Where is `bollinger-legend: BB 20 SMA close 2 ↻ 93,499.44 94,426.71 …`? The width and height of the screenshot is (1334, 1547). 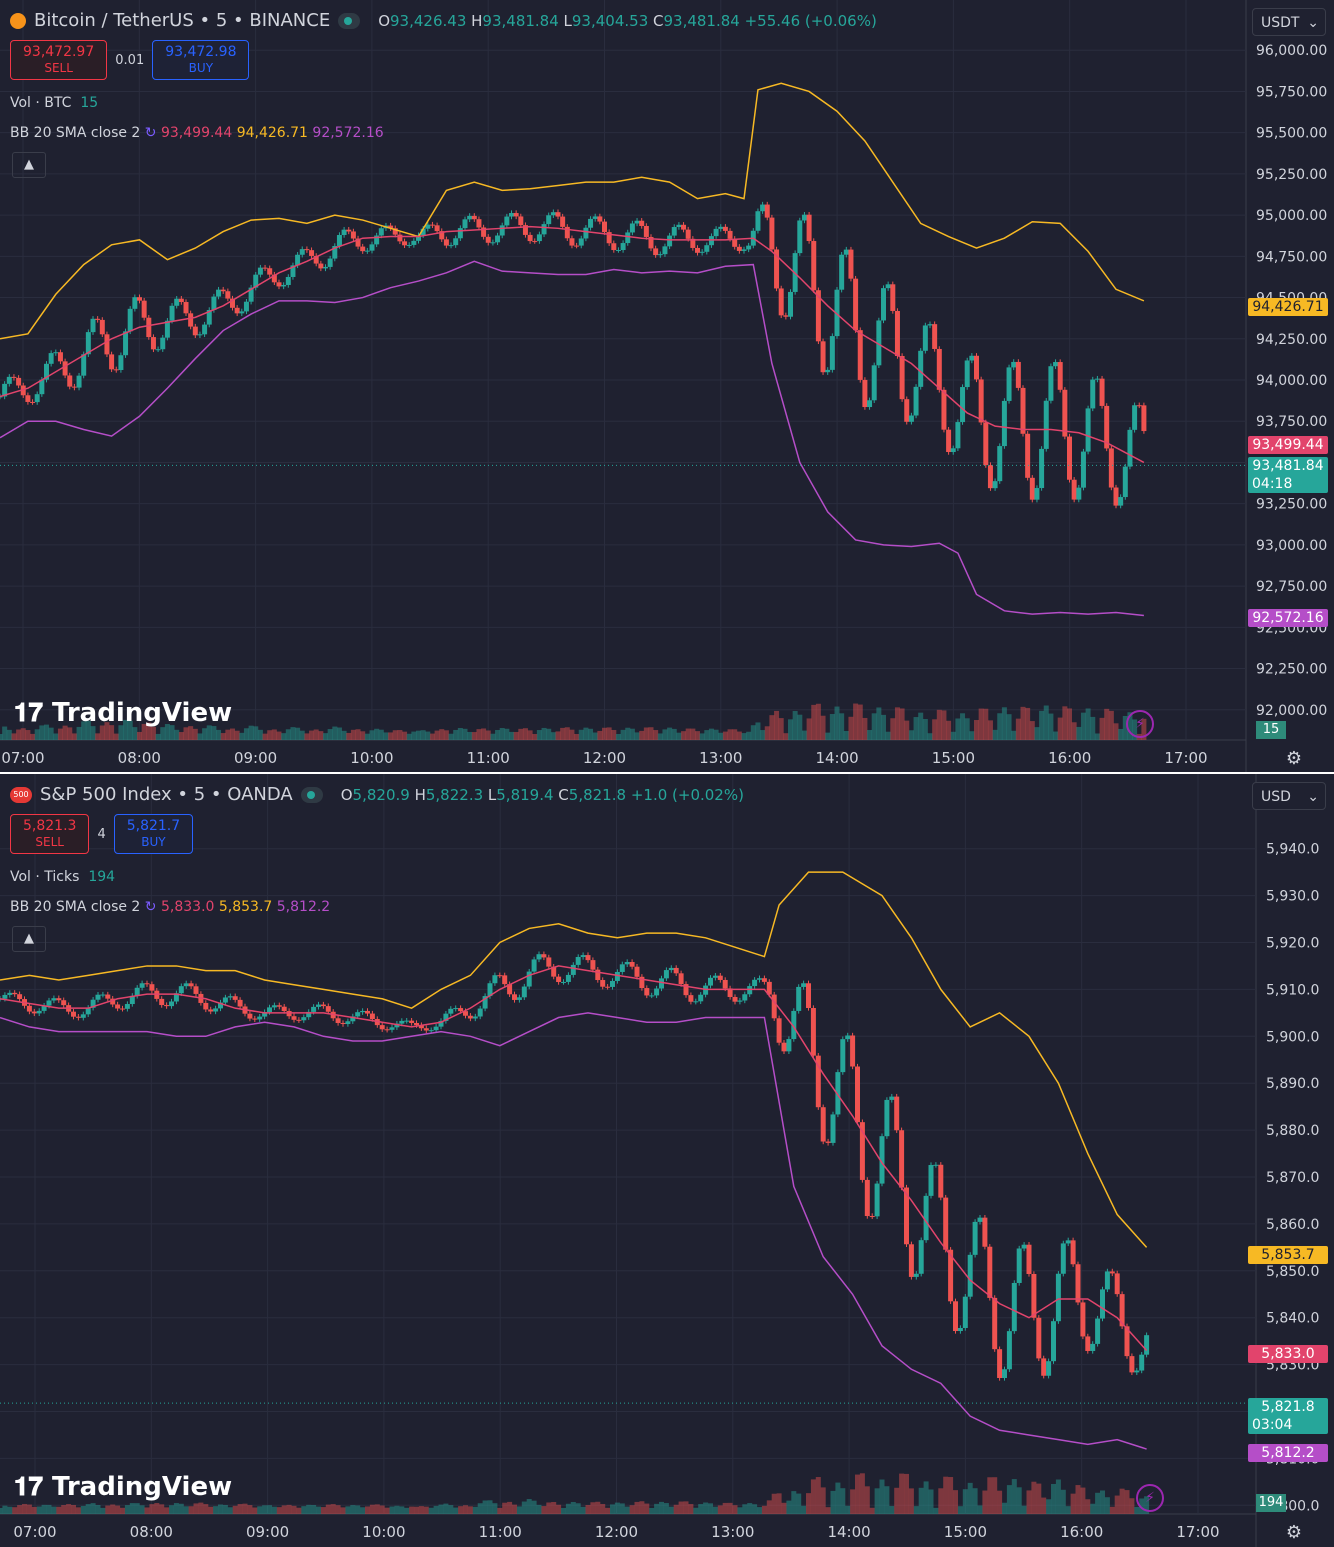 bollinger-legend: BB 20 SMA close 2 ↻ 93,499.44 94,426.71 … is located at coordinates (197, 133).